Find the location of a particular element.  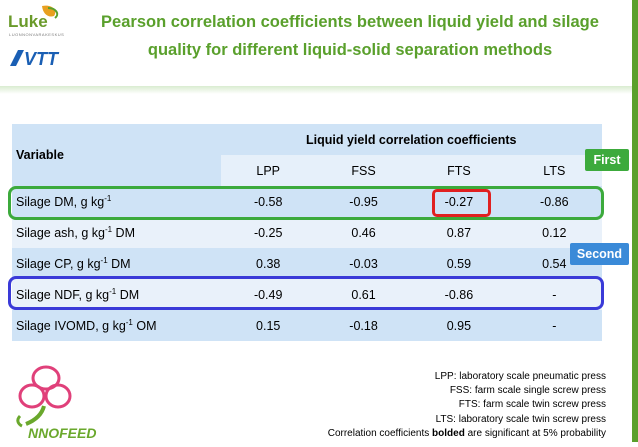

note-lpp: LPP: laboratory scale pneumatic press is located at coordinates (520, 376).